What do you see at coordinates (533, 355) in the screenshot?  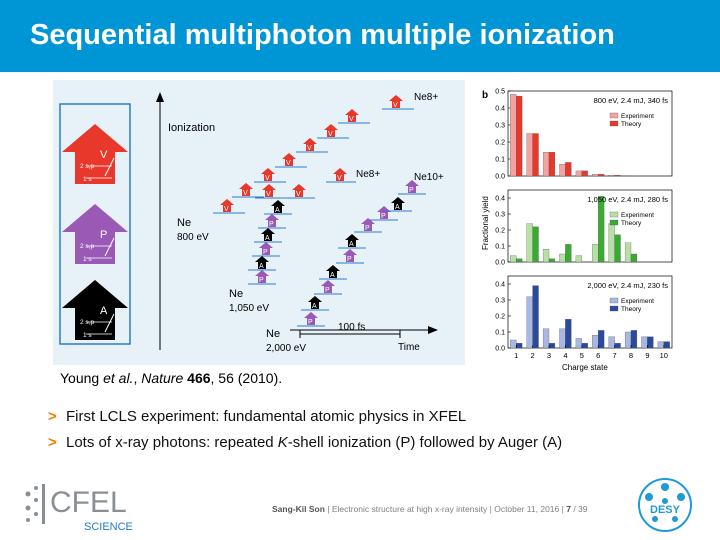 I see `x-tick-label: 2` at bounding box center [533, 355].